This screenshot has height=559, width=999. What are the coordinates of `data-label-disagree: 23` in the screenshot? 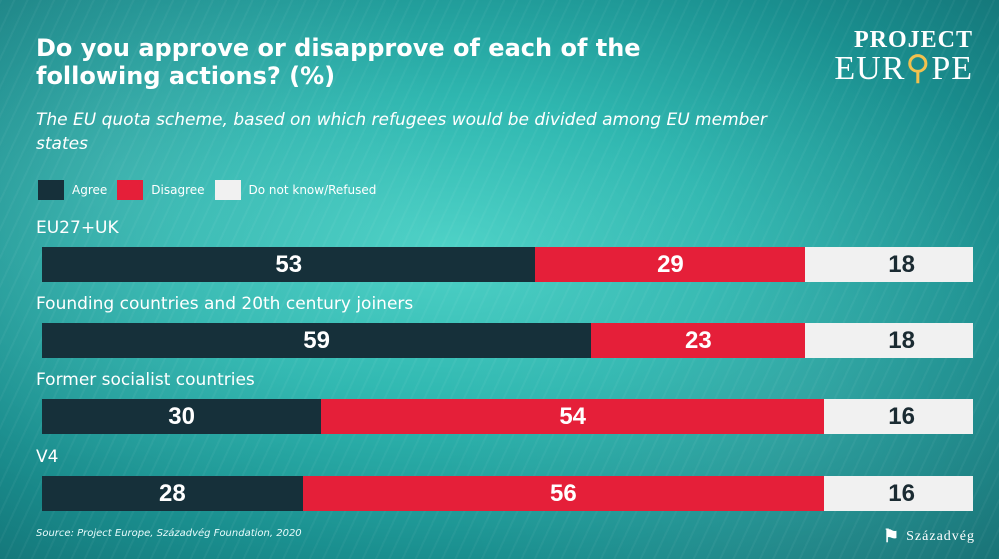 It's located at (698, 340).